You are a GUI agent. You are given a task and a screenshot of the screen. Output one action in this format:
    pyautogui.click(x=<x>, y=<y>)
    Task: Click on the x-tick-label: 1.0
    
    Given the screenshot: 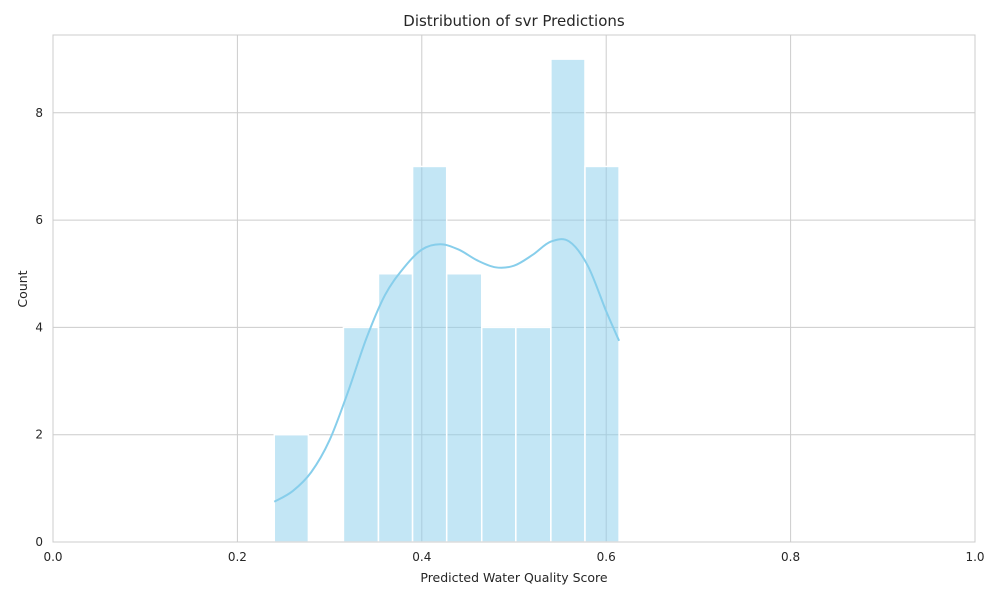 What is the action you would take?
    pyautogui.click(x=974, y=557)
    